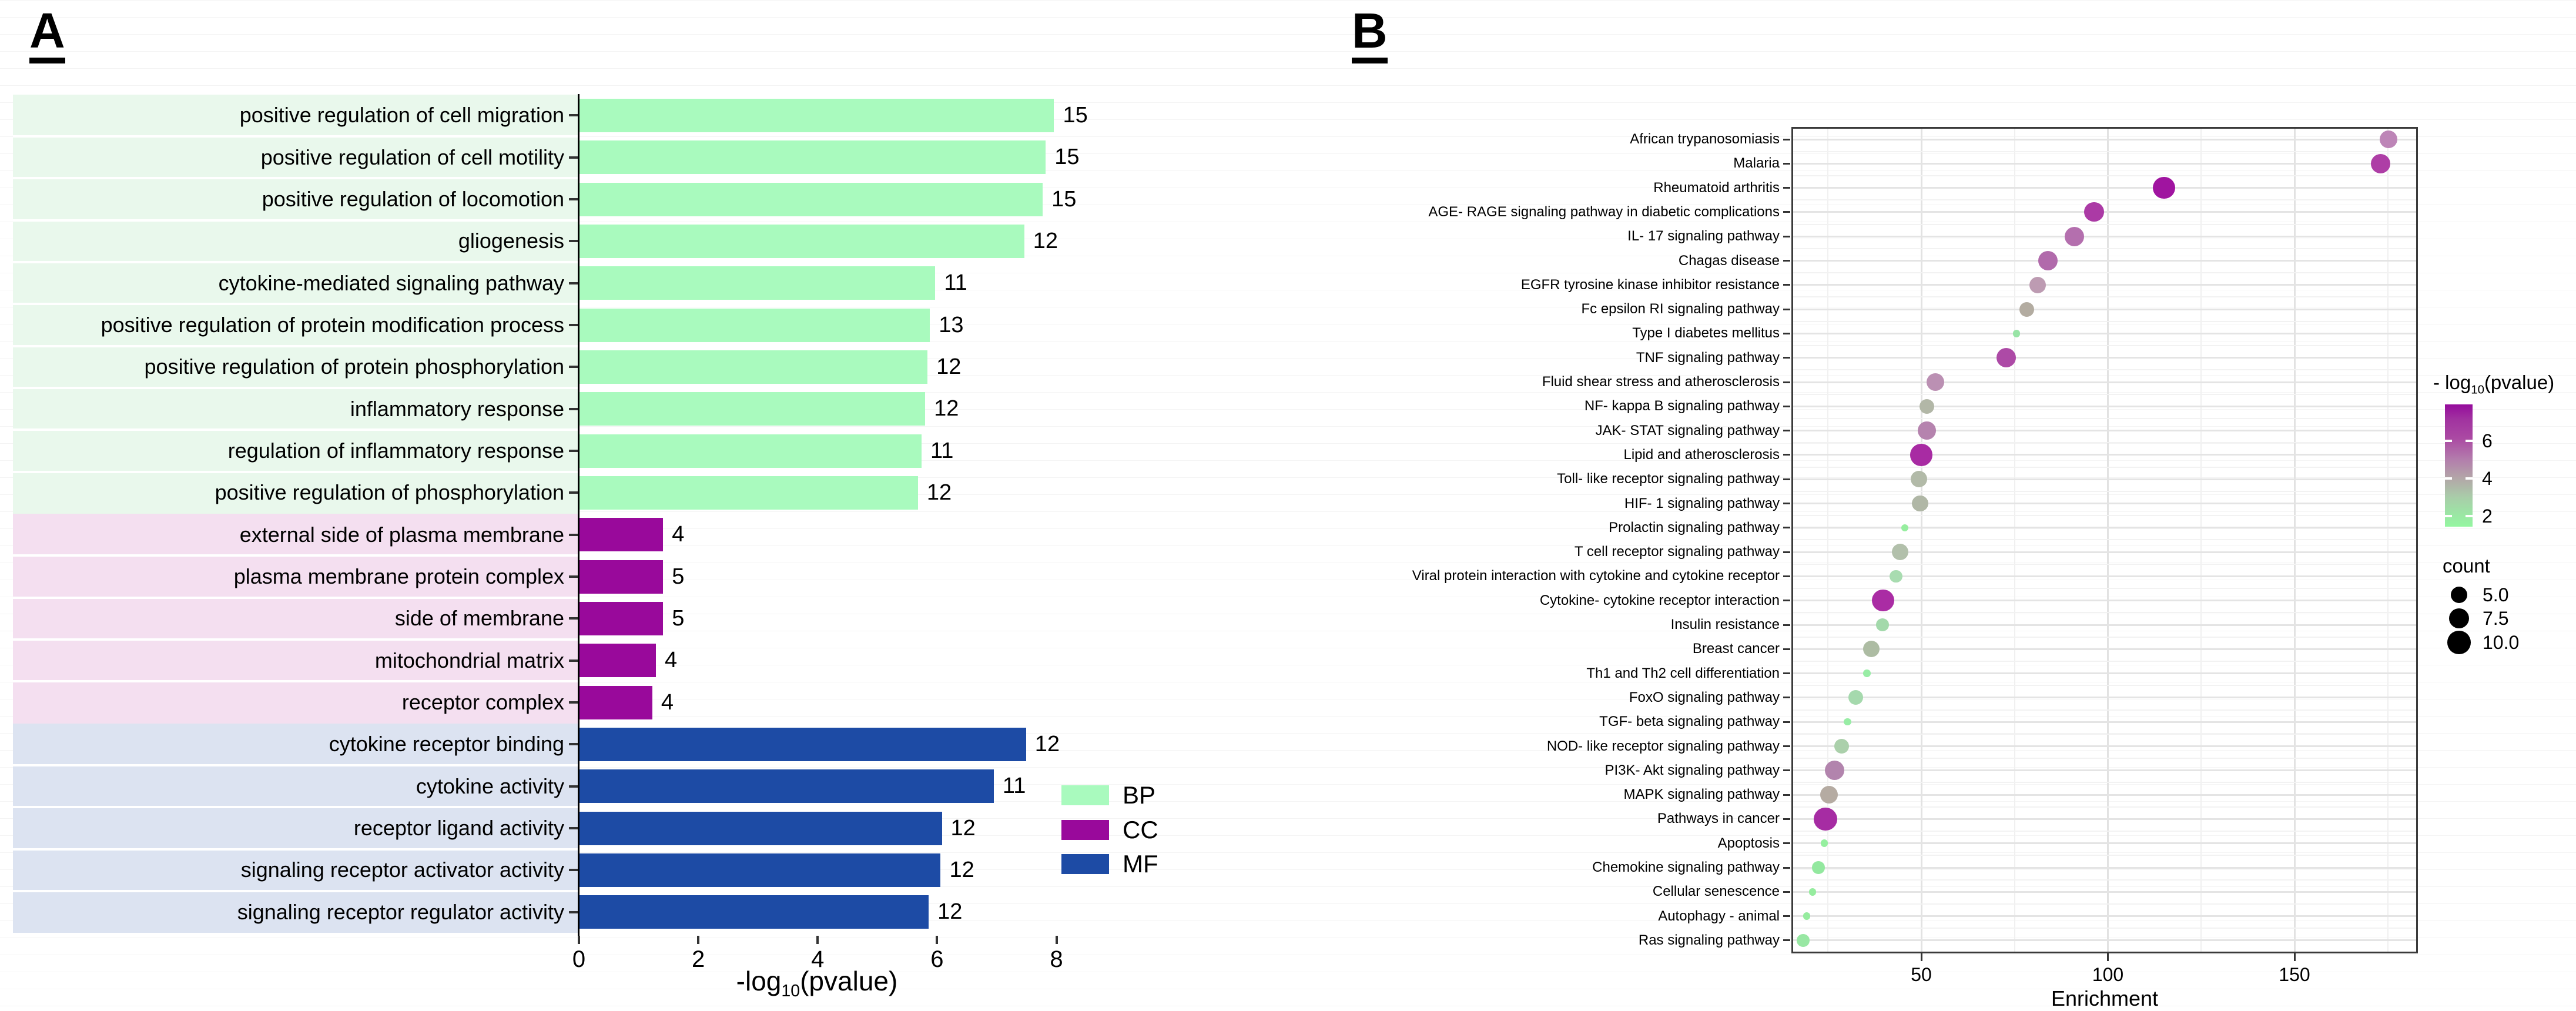 The height and width of the screenshot is (1011, 2576). What do you see at coordinates (2496, 594) in the screenshot?
I see `size-legend-label: 5.0` at bounding box center [2496, 594].